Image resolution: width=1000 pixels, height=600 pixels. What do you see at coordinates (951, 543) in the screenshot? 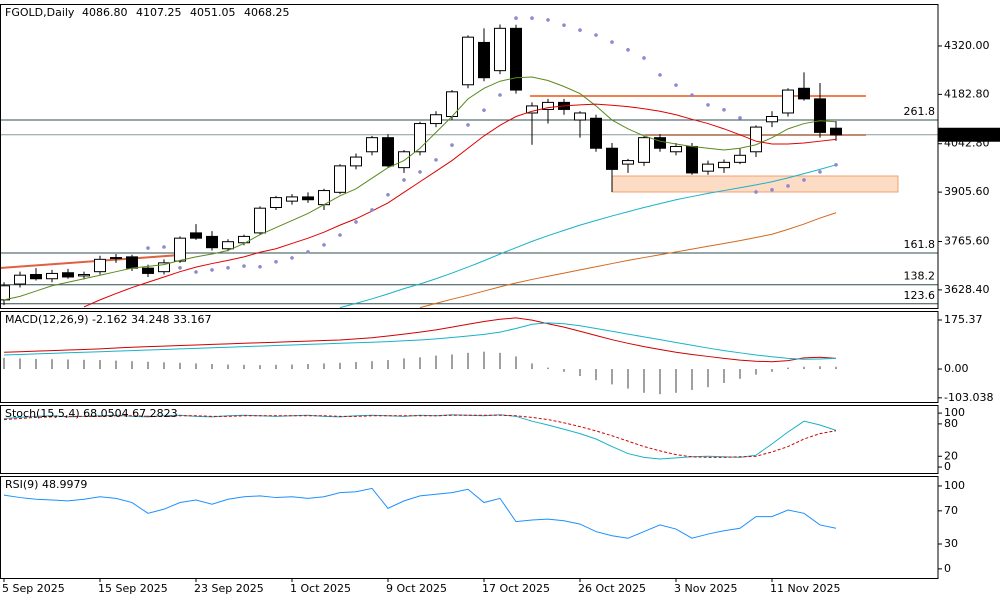
I see `y-tick-label: 30` at bounding box center [951, 543].